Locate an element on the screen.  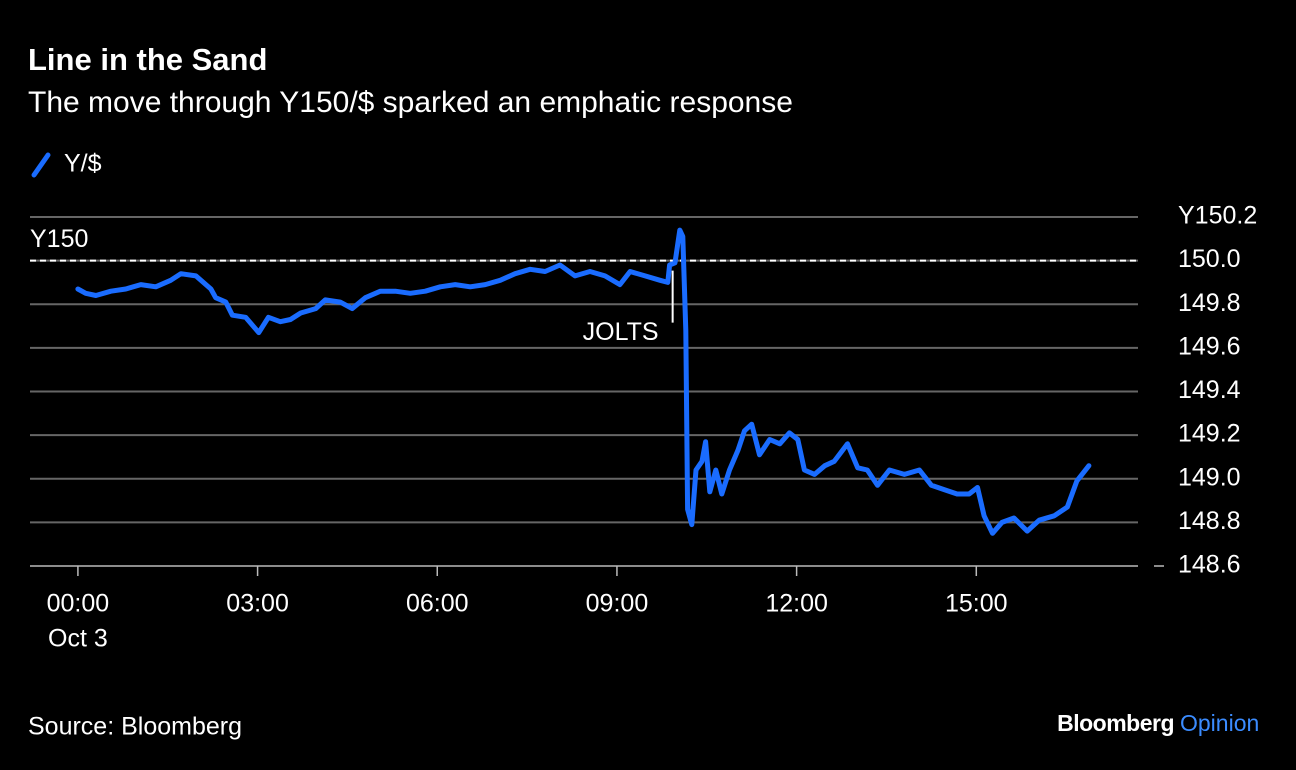
y-tick-label: 148.8 is located at coordinates (1209, 521).